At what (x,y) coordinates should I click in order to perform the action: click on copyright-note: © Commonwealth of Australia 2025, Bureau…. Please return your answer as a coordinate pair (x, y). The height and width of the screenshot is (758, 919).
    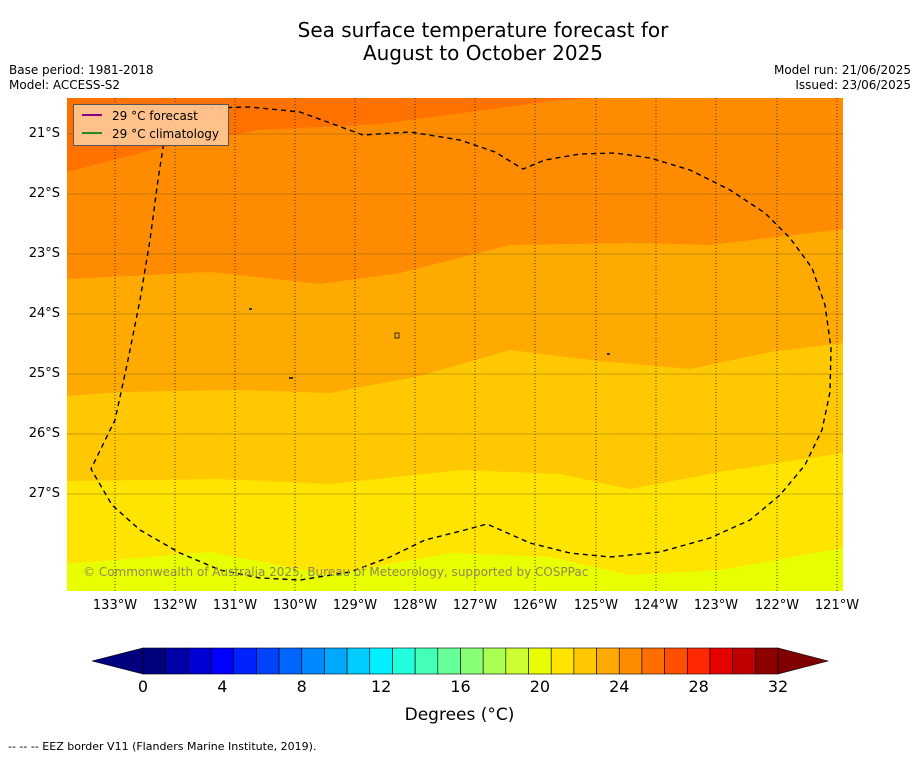
    Looking at the image, I should click on (336, 572).